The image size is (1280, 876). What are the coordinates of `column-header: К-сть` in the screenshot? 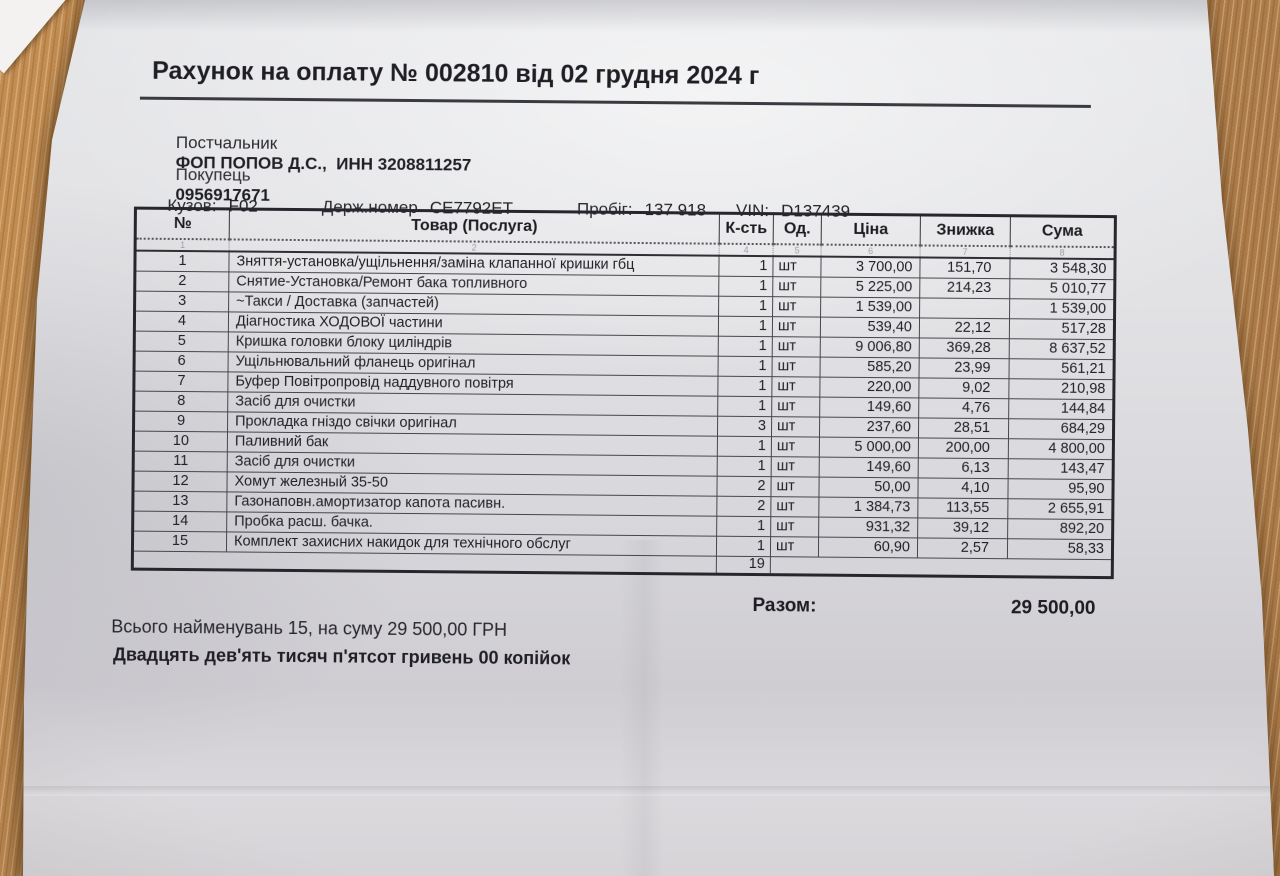 It's located at (746, 229).